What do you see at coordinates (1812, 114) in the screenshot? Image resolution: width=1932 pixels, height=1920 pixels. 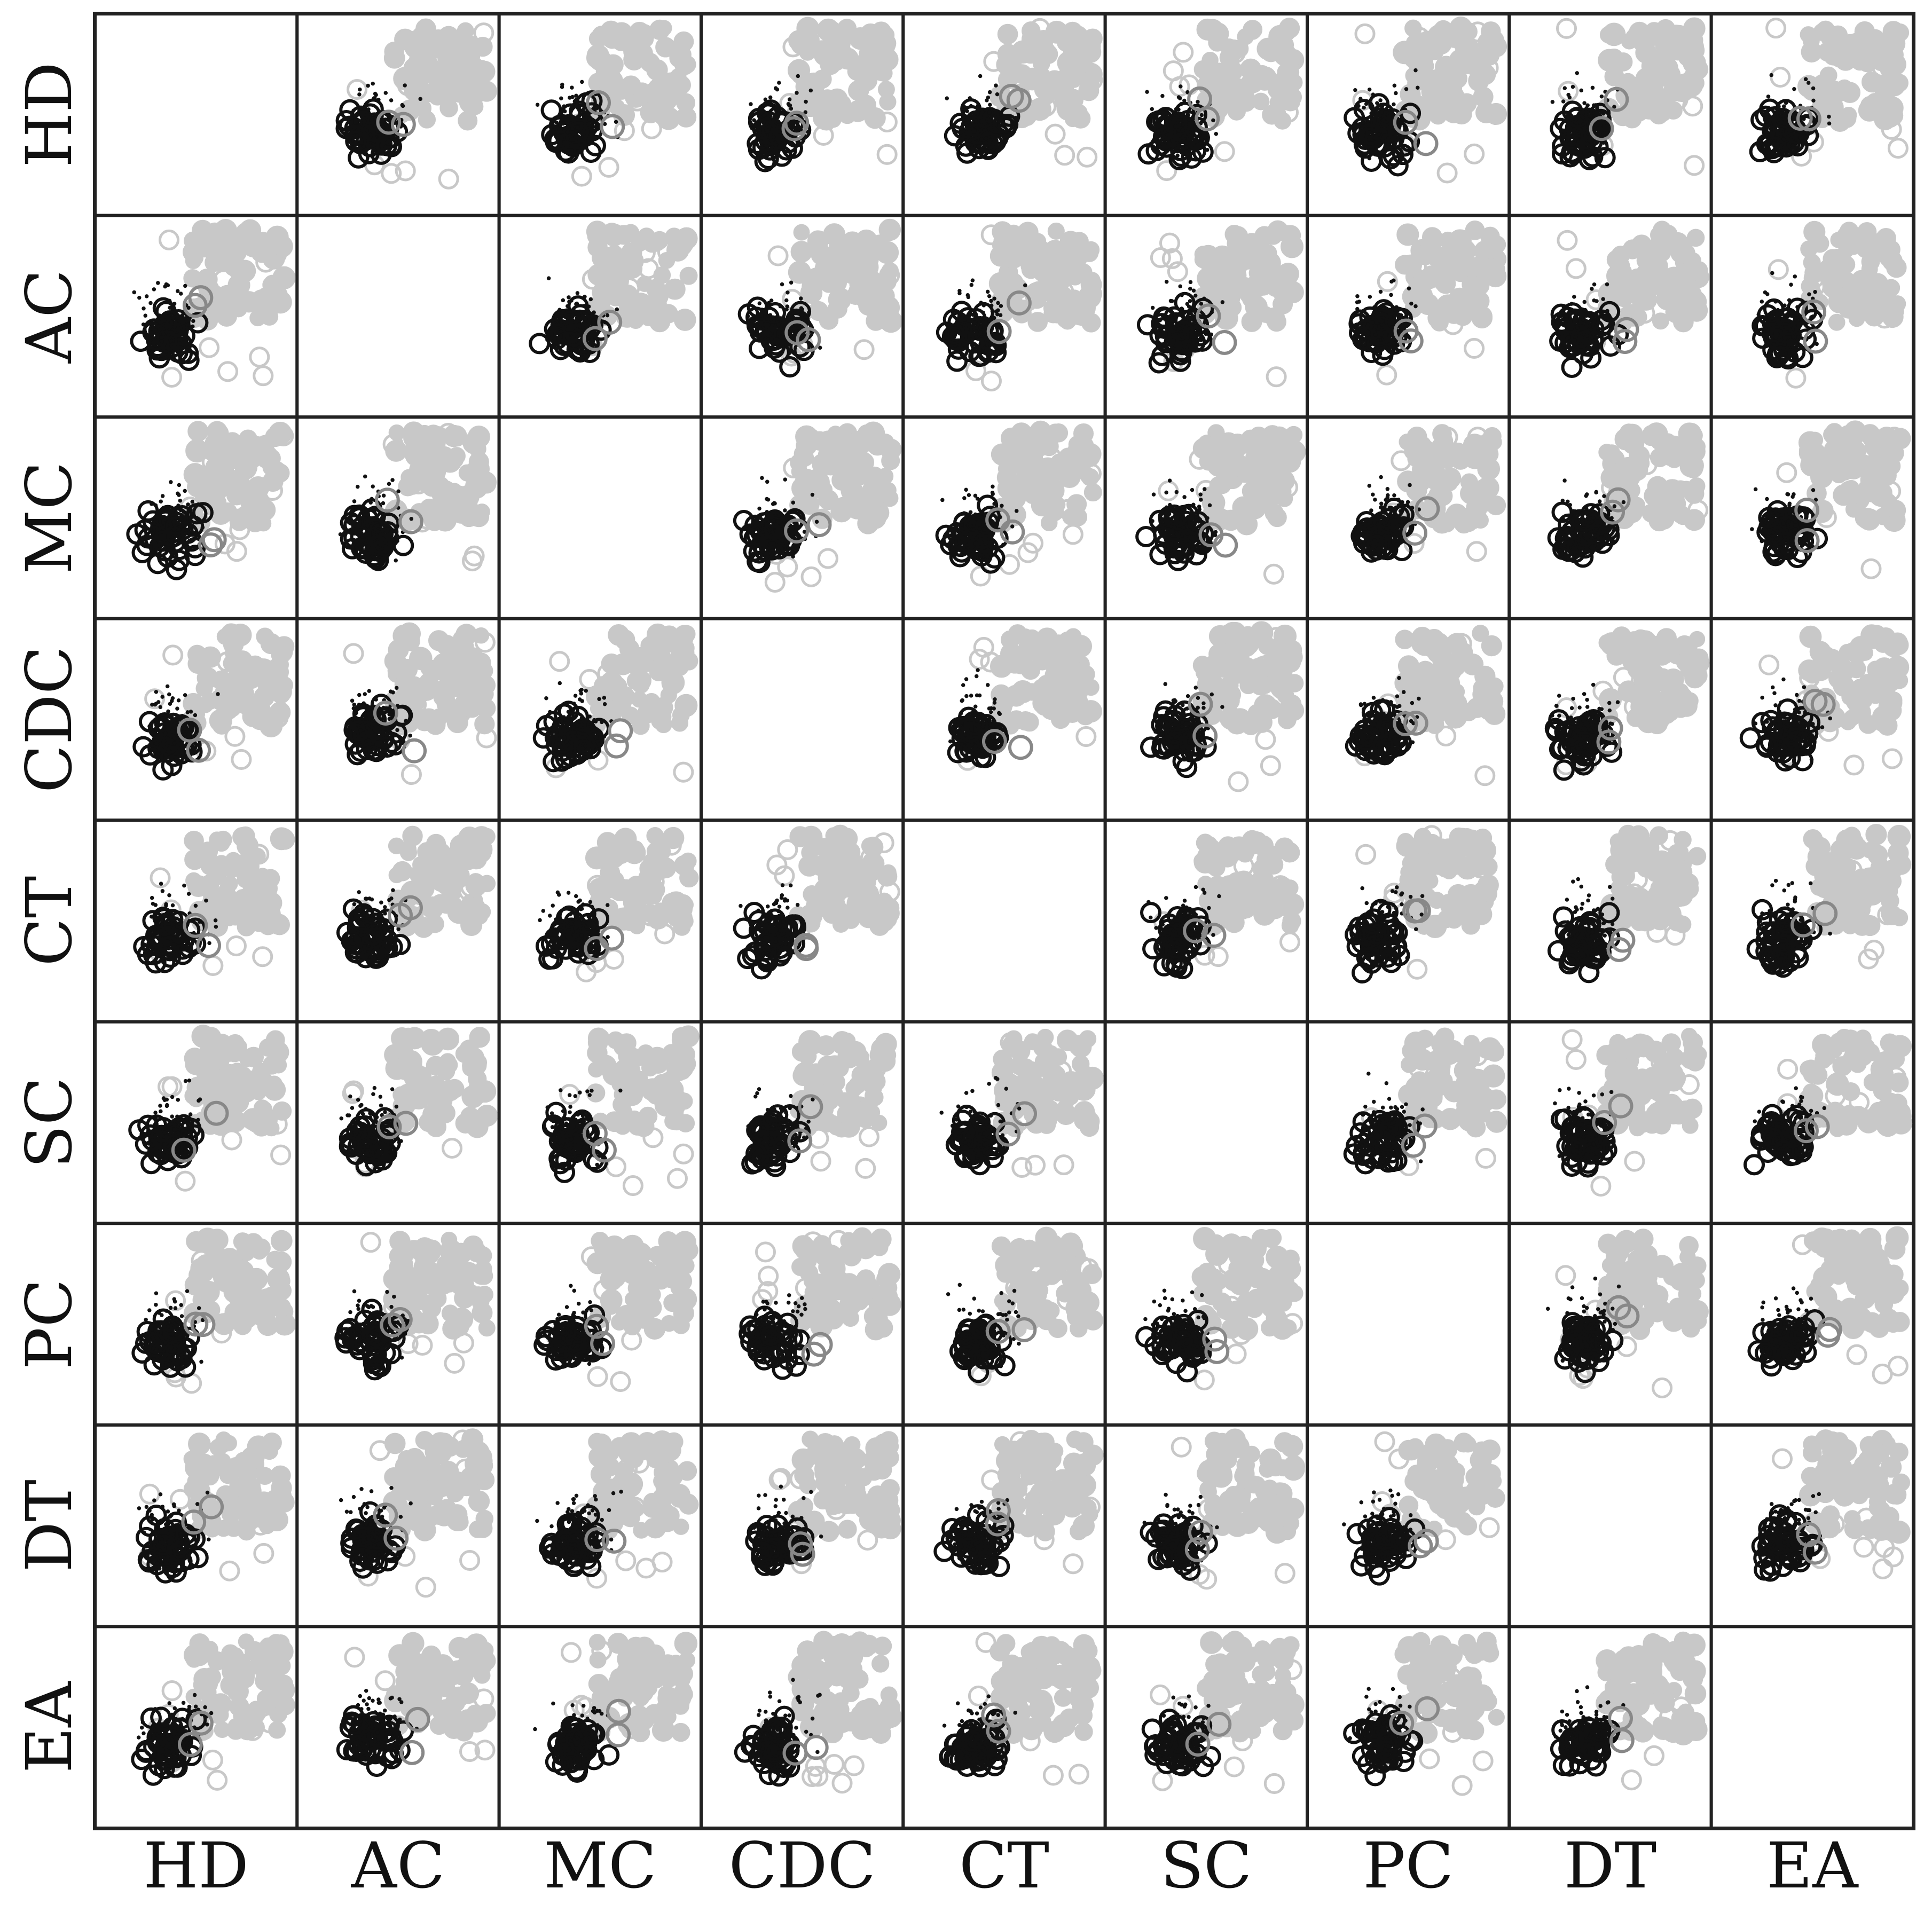 I see `panel-HD-vs-EA` at bounding box center [1812, 114].